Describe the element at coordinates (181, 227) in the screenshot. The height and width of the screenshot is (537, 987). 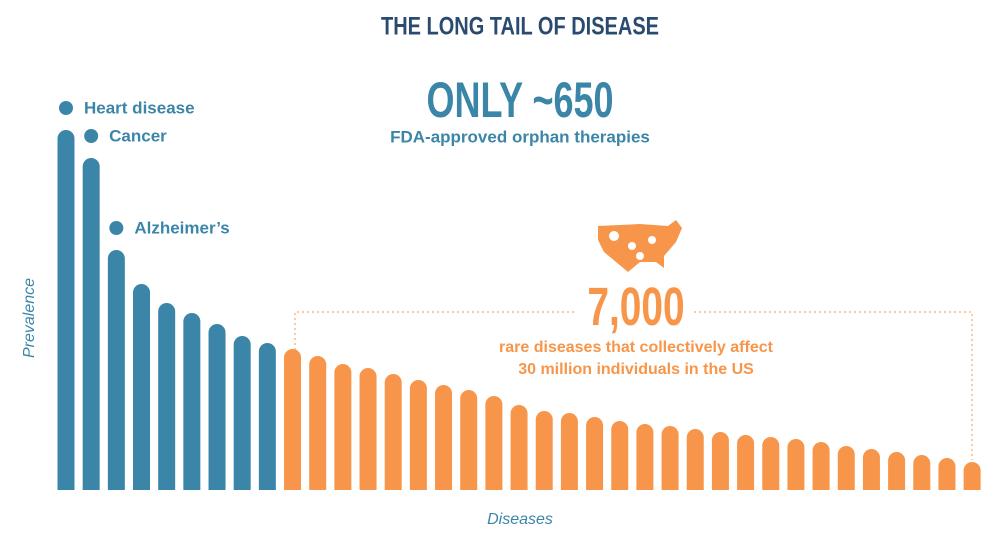
I see `annotation: Alzheimer’s` at that location.